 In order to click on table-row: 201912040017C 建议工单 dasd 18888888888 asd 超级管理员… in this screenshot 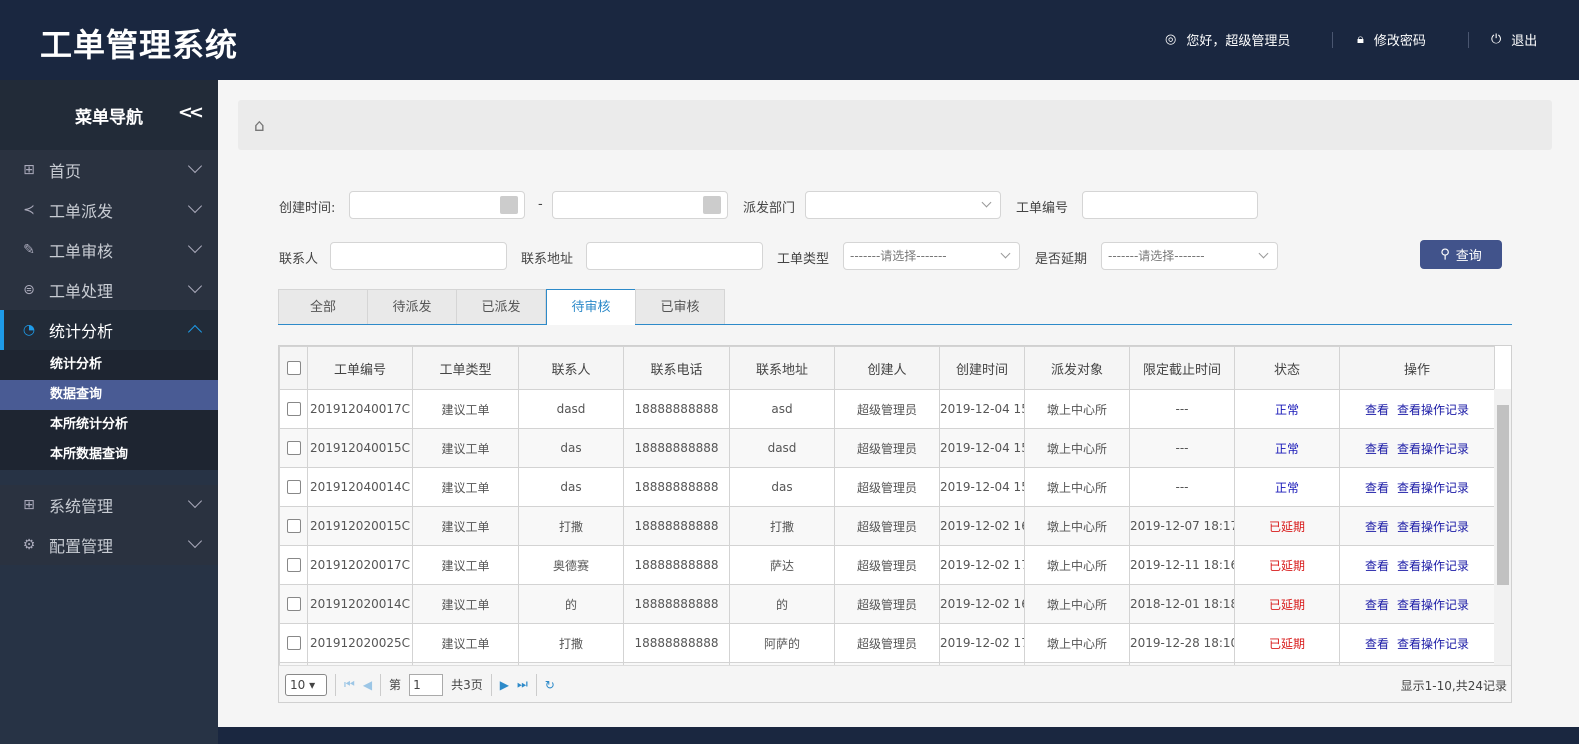, I will do `click(886, 409)`.